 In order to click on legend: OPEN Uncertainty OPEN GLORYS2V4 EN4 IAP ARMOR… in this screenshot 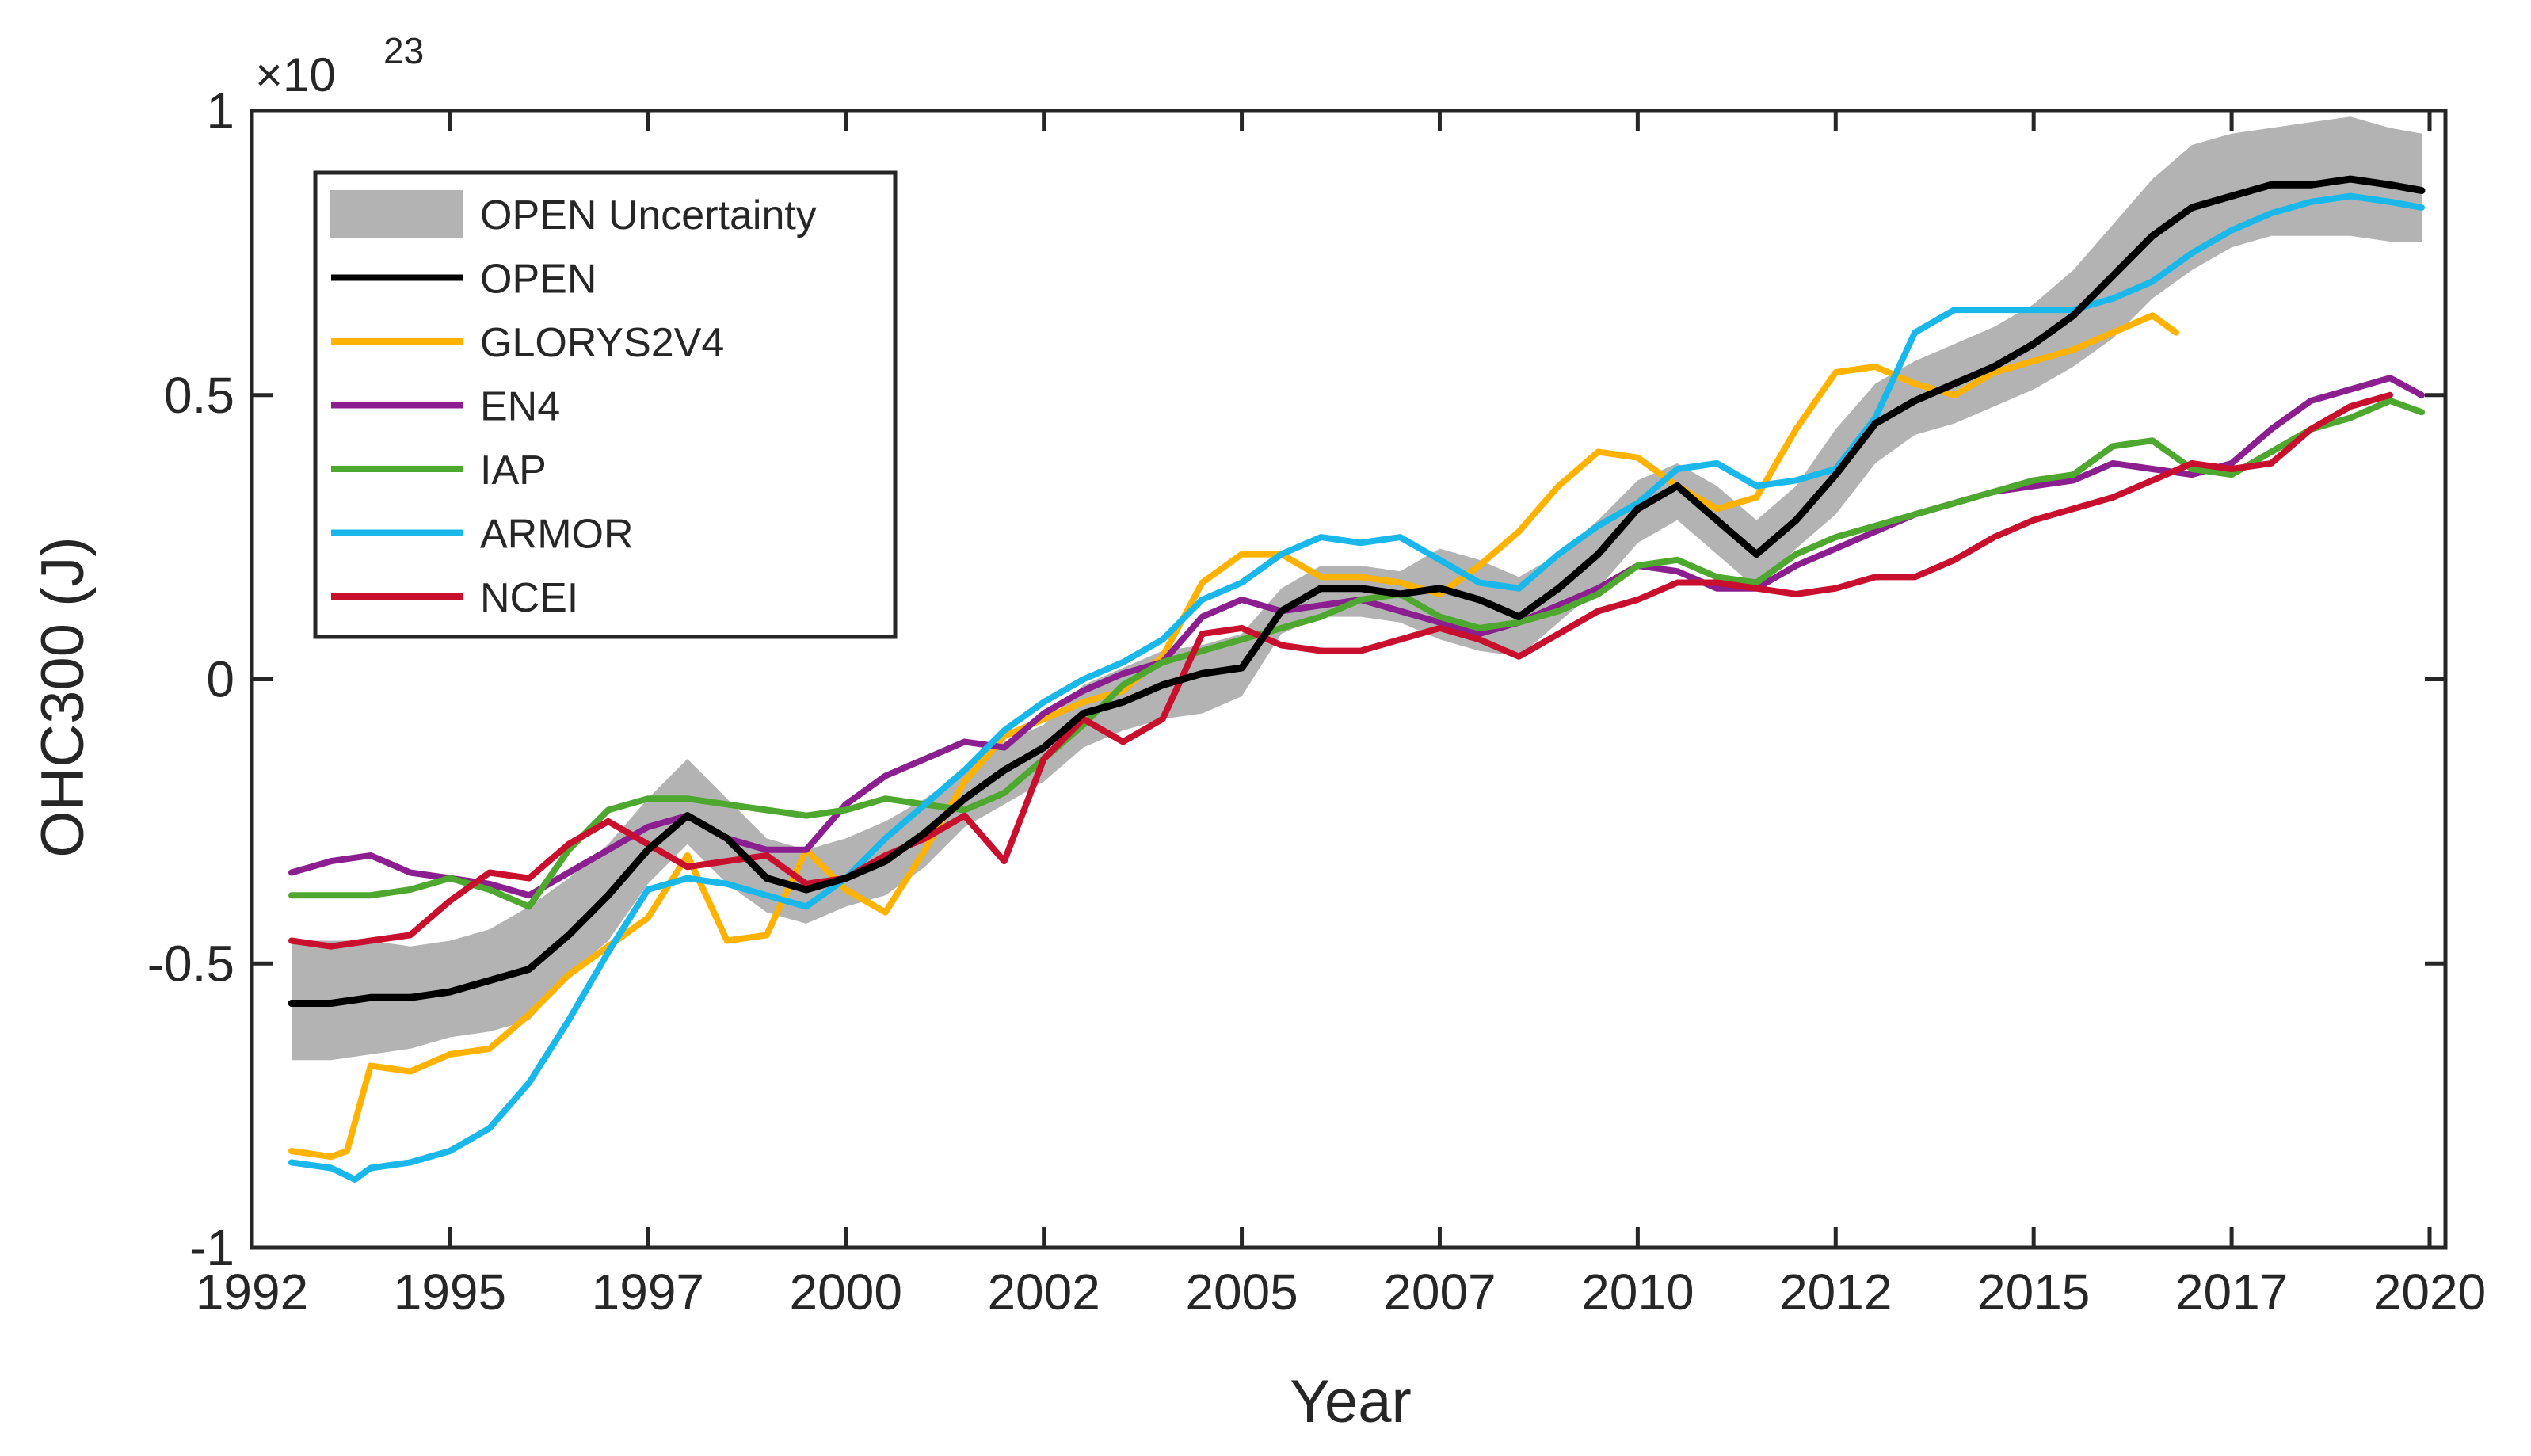, I will do `click(605, 404)`.